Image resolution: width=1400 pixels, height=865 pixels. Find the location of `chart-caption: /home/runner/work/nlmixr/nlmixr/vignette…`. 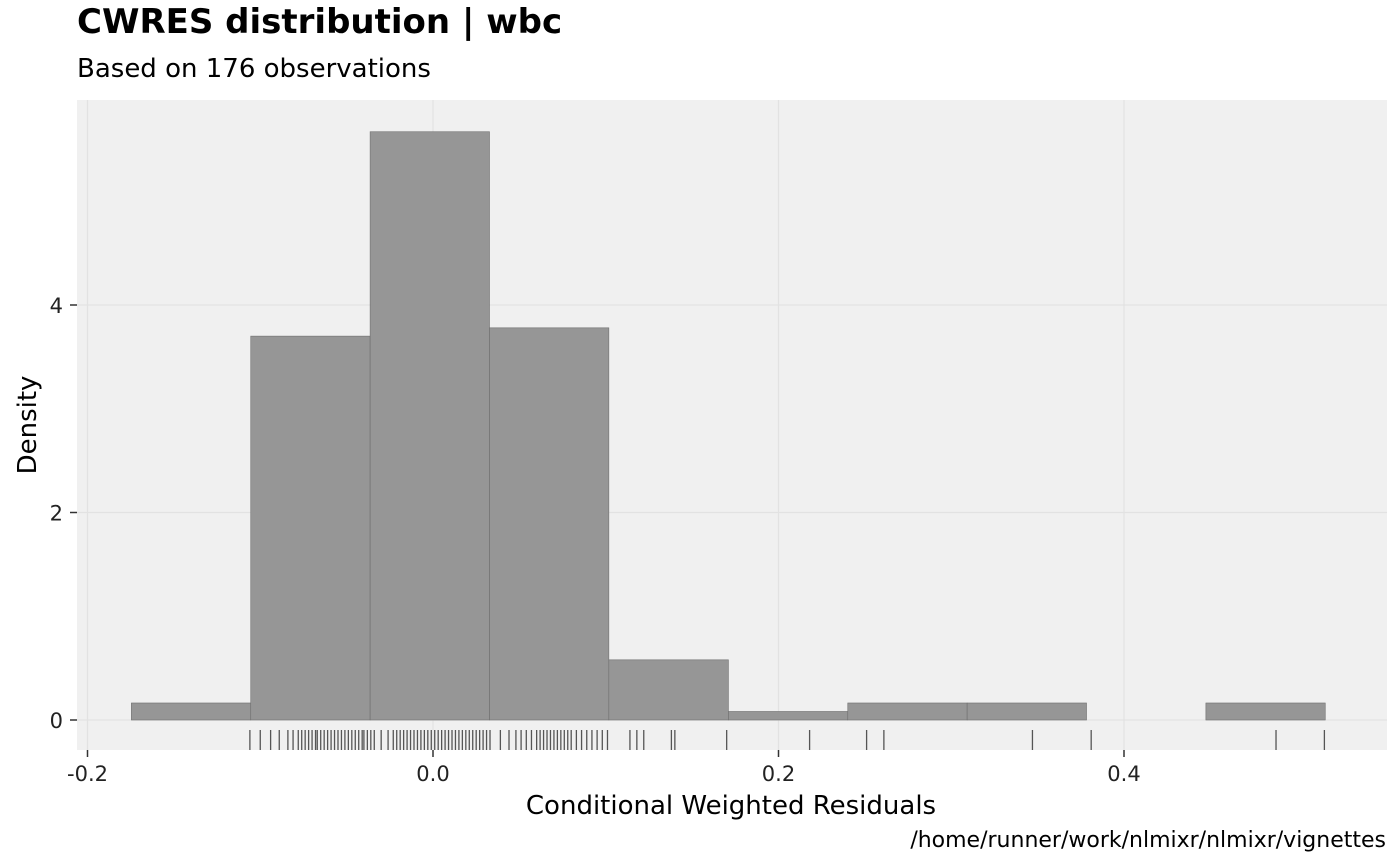

chart-caption: /home/runner/work/nlmixr/nlmixr/vignette… is located at coordinates (1148, 840).